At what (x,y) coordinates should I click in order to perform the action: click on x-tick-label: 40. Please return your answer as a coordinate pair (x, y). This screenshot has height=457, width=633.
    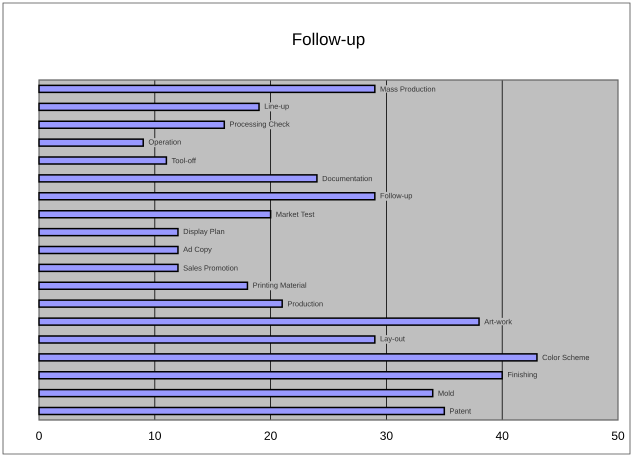
    Looking at the image, I should click on (502, 436).